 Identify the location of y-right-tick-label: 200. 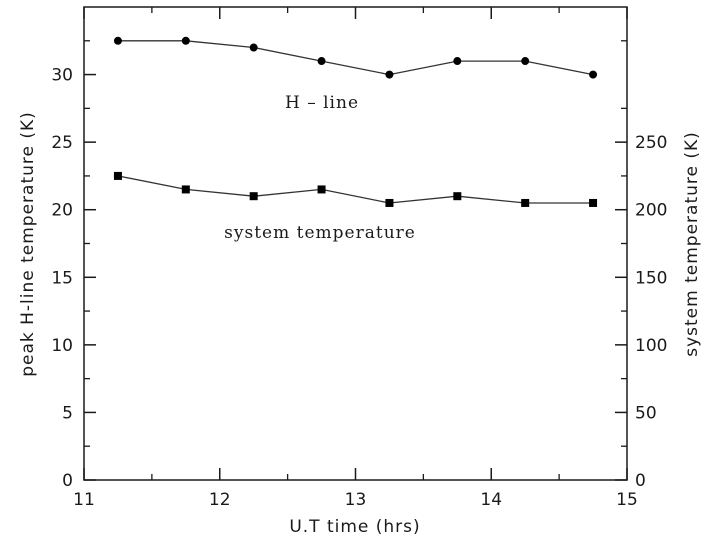
(651, 211).